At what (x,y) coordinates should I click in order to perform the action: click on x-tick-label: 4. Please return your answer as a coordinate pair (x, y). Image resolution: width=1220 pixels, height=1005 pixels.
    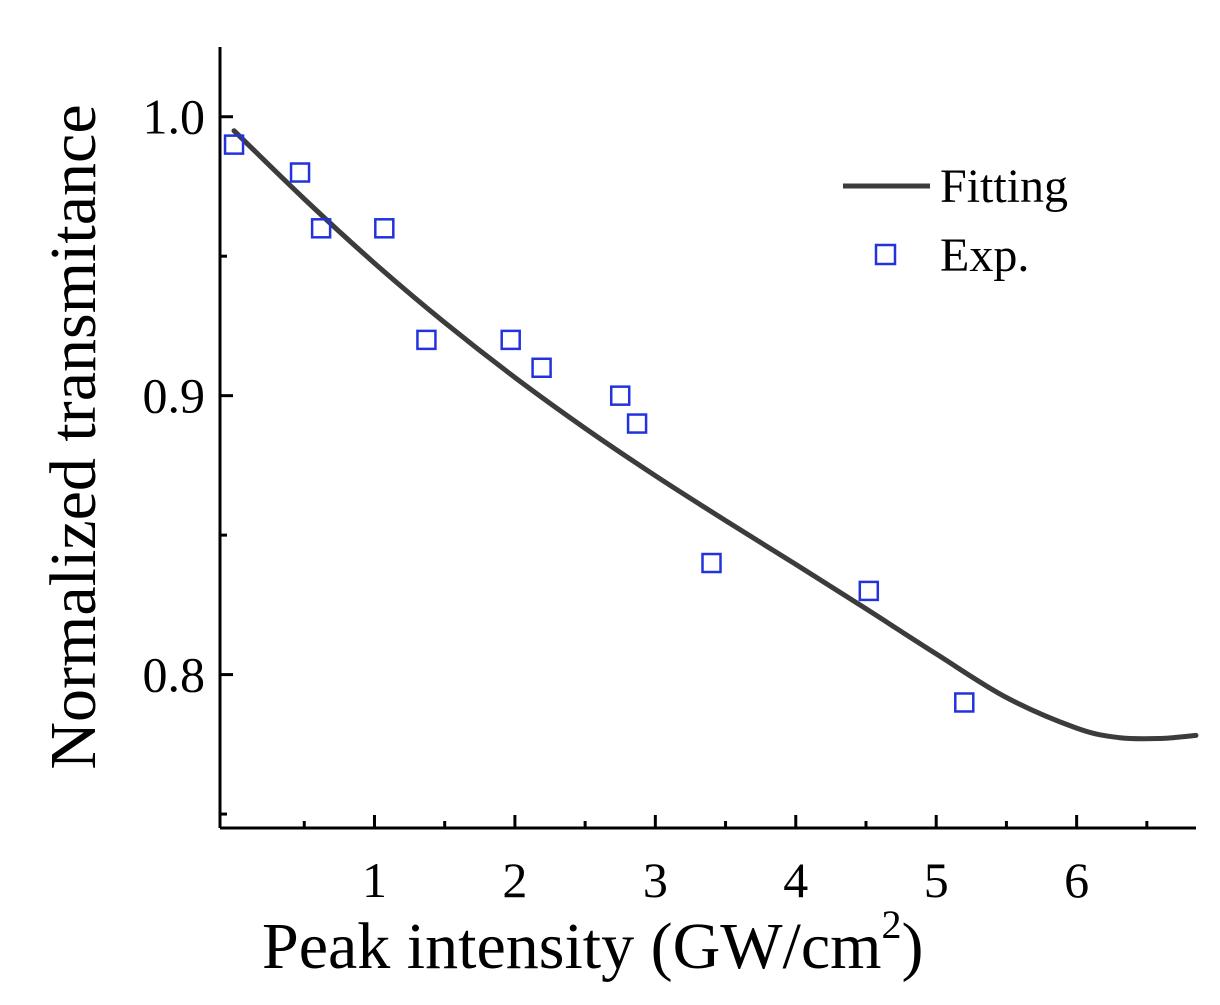
    Looking at the image, I should click on (795, 880).